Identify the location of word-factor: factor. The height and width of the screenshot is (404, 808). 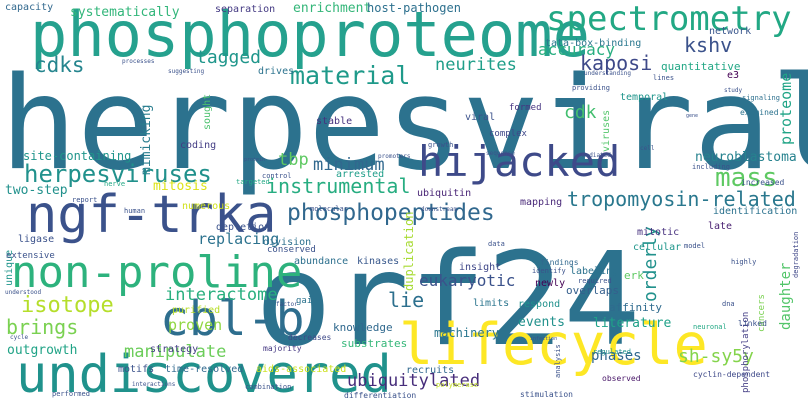
(287, 304).